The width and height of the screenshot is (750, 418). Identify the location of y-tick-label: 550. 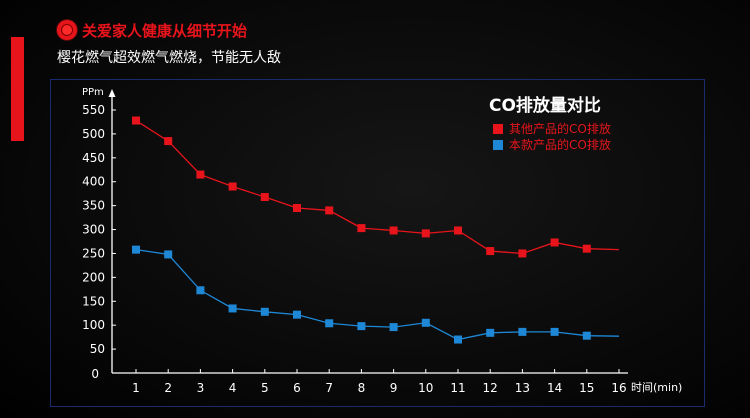
(93, 110).